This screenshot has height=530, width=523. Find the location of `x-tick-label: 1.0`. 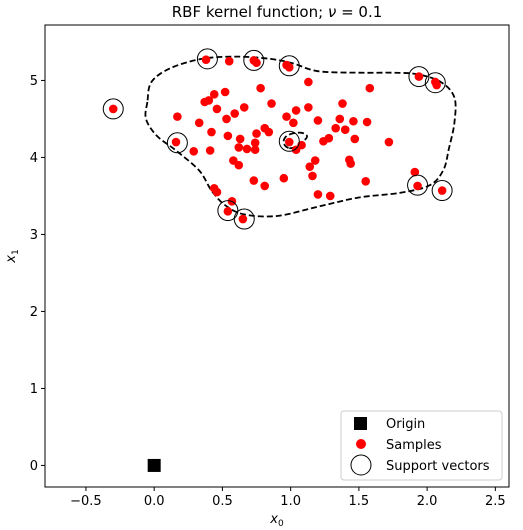

x-tick-label: 1.0 is located at coordinates (290, 501).